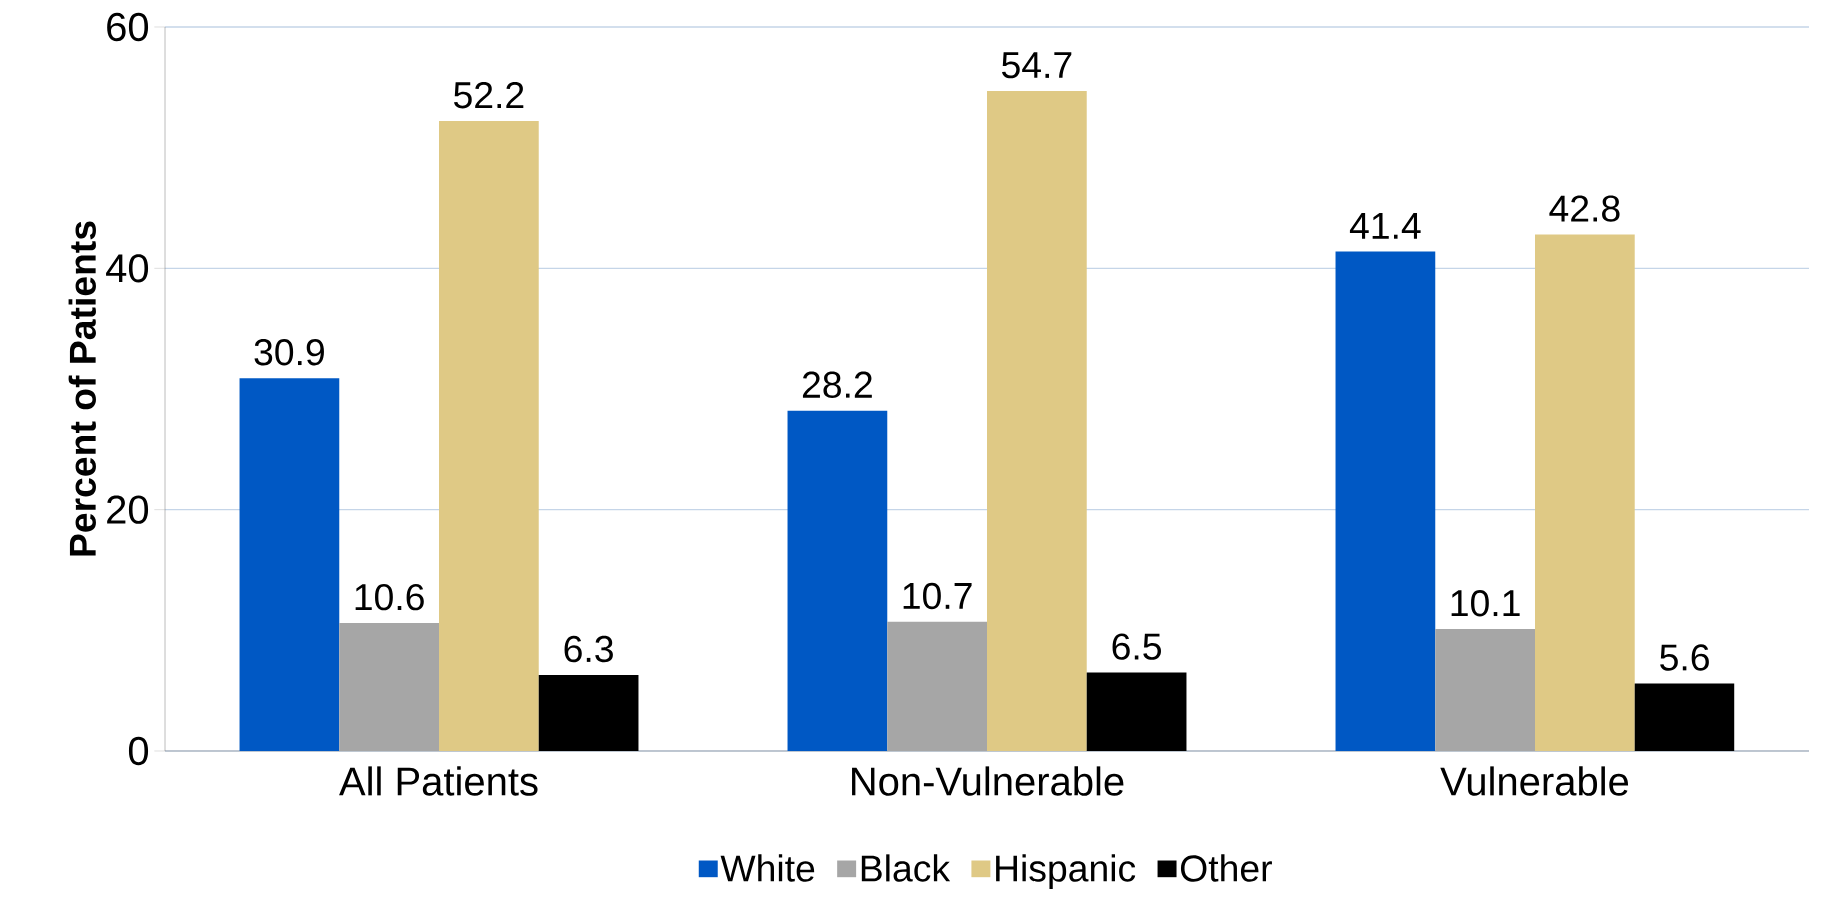  Describe the element at coordinates (767, 868) in the screenshot. I see `legend-label: White` at that location.